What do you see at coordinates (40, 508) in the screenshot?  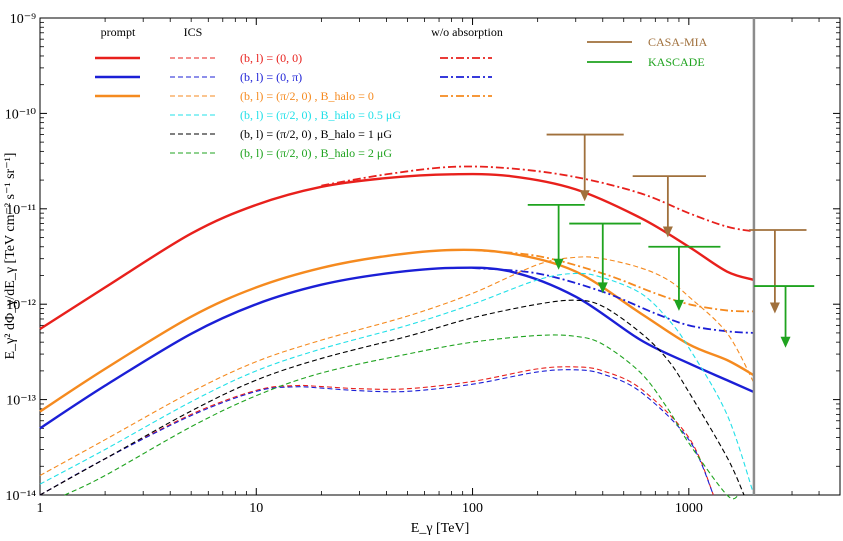 I see `x-tick-label: 1` at bounding box center [40, 508].